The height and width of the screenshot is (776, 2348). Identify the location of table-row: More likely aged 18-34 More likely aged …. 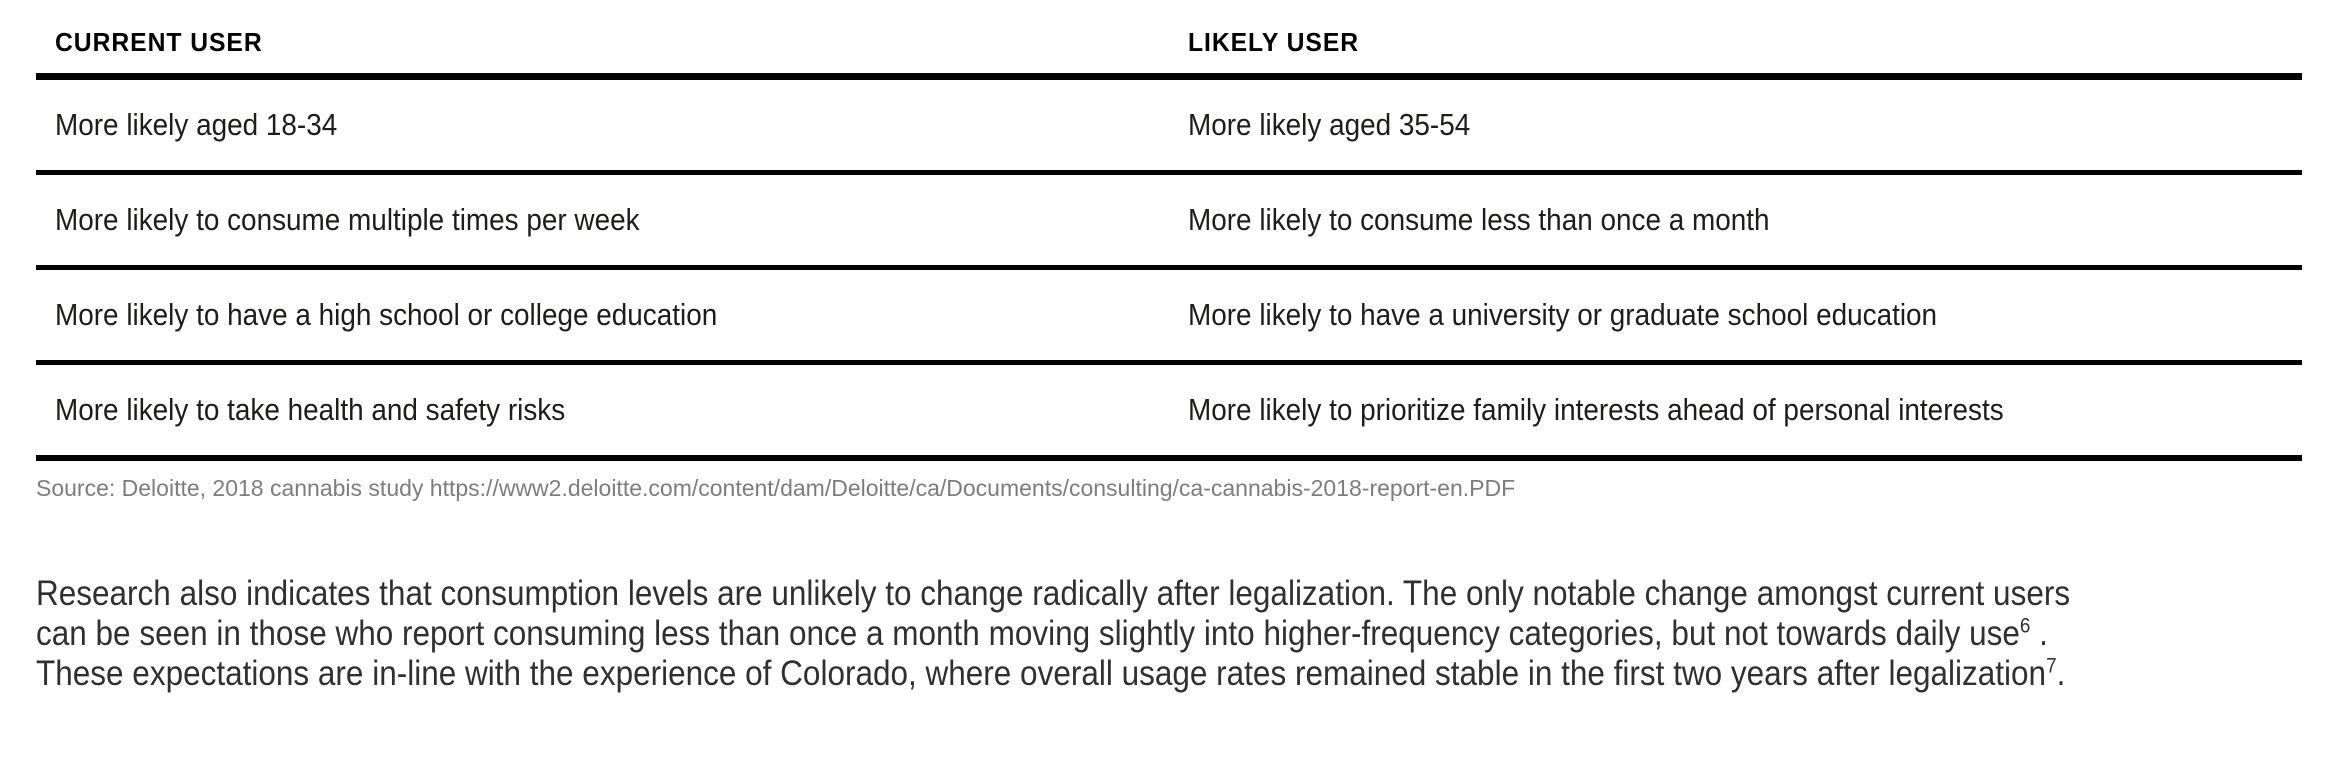
(1169, 127).